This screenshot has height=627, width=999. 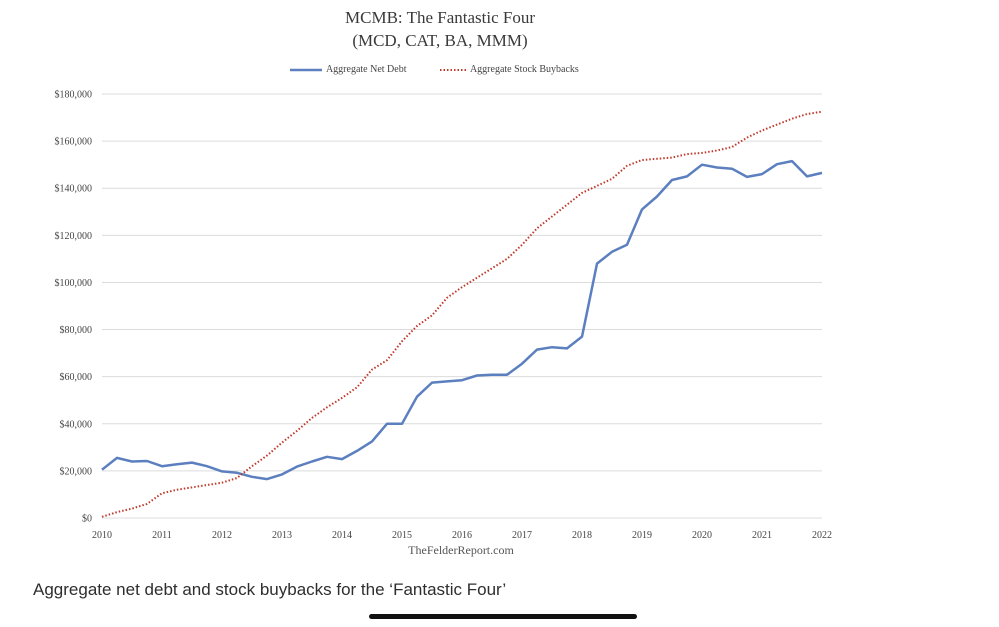 I want to click on y-tick-label: $0, so click(x=87, y=519).